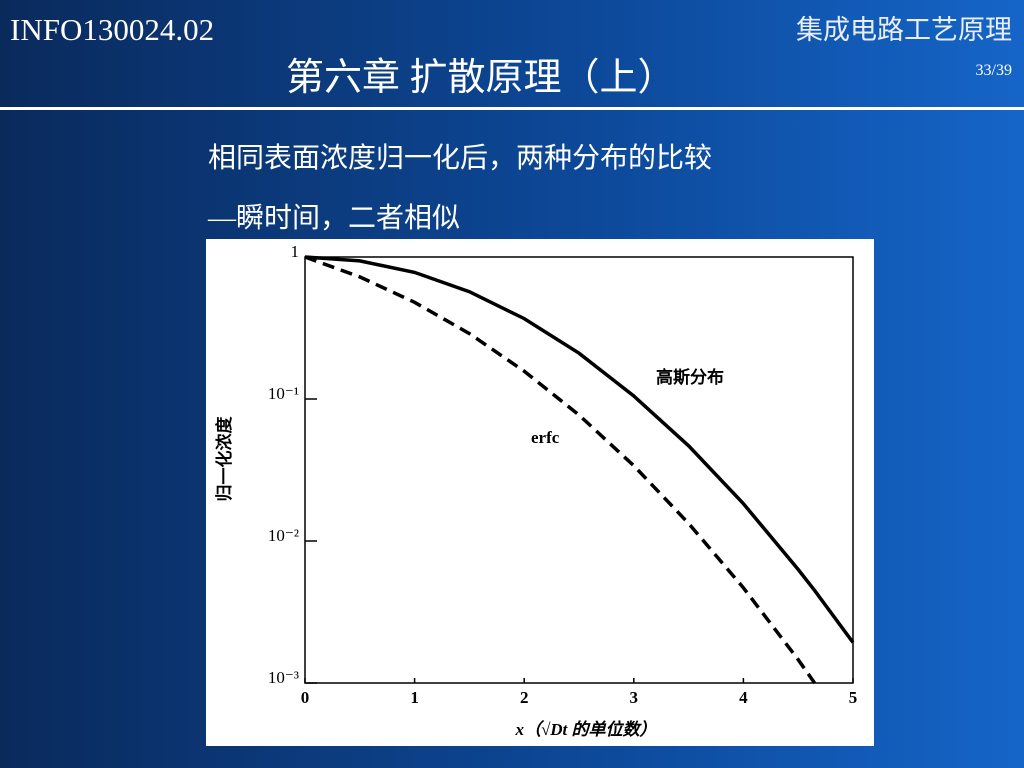  Describe the element at coordinates (585, 729) in the screenshot. I see `x-axis-label: x（√Dt 的单位数）` at that location.